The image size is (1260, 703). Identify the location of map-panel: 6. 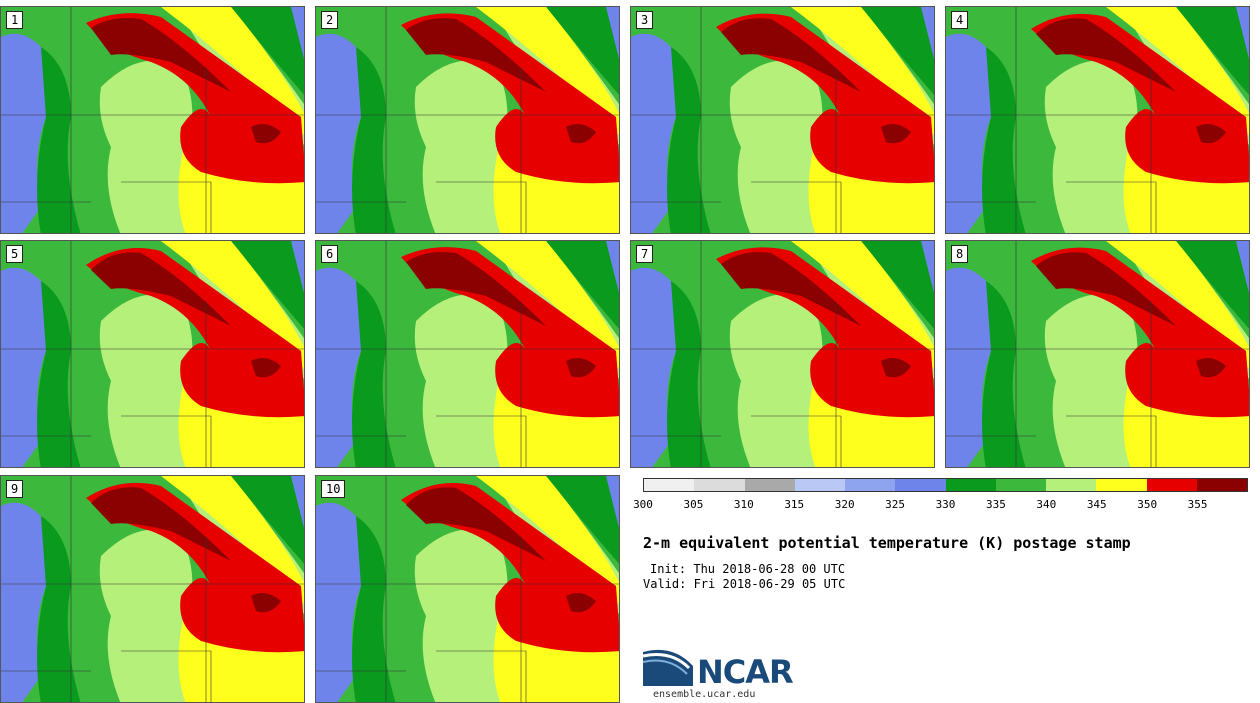
(467, 354).